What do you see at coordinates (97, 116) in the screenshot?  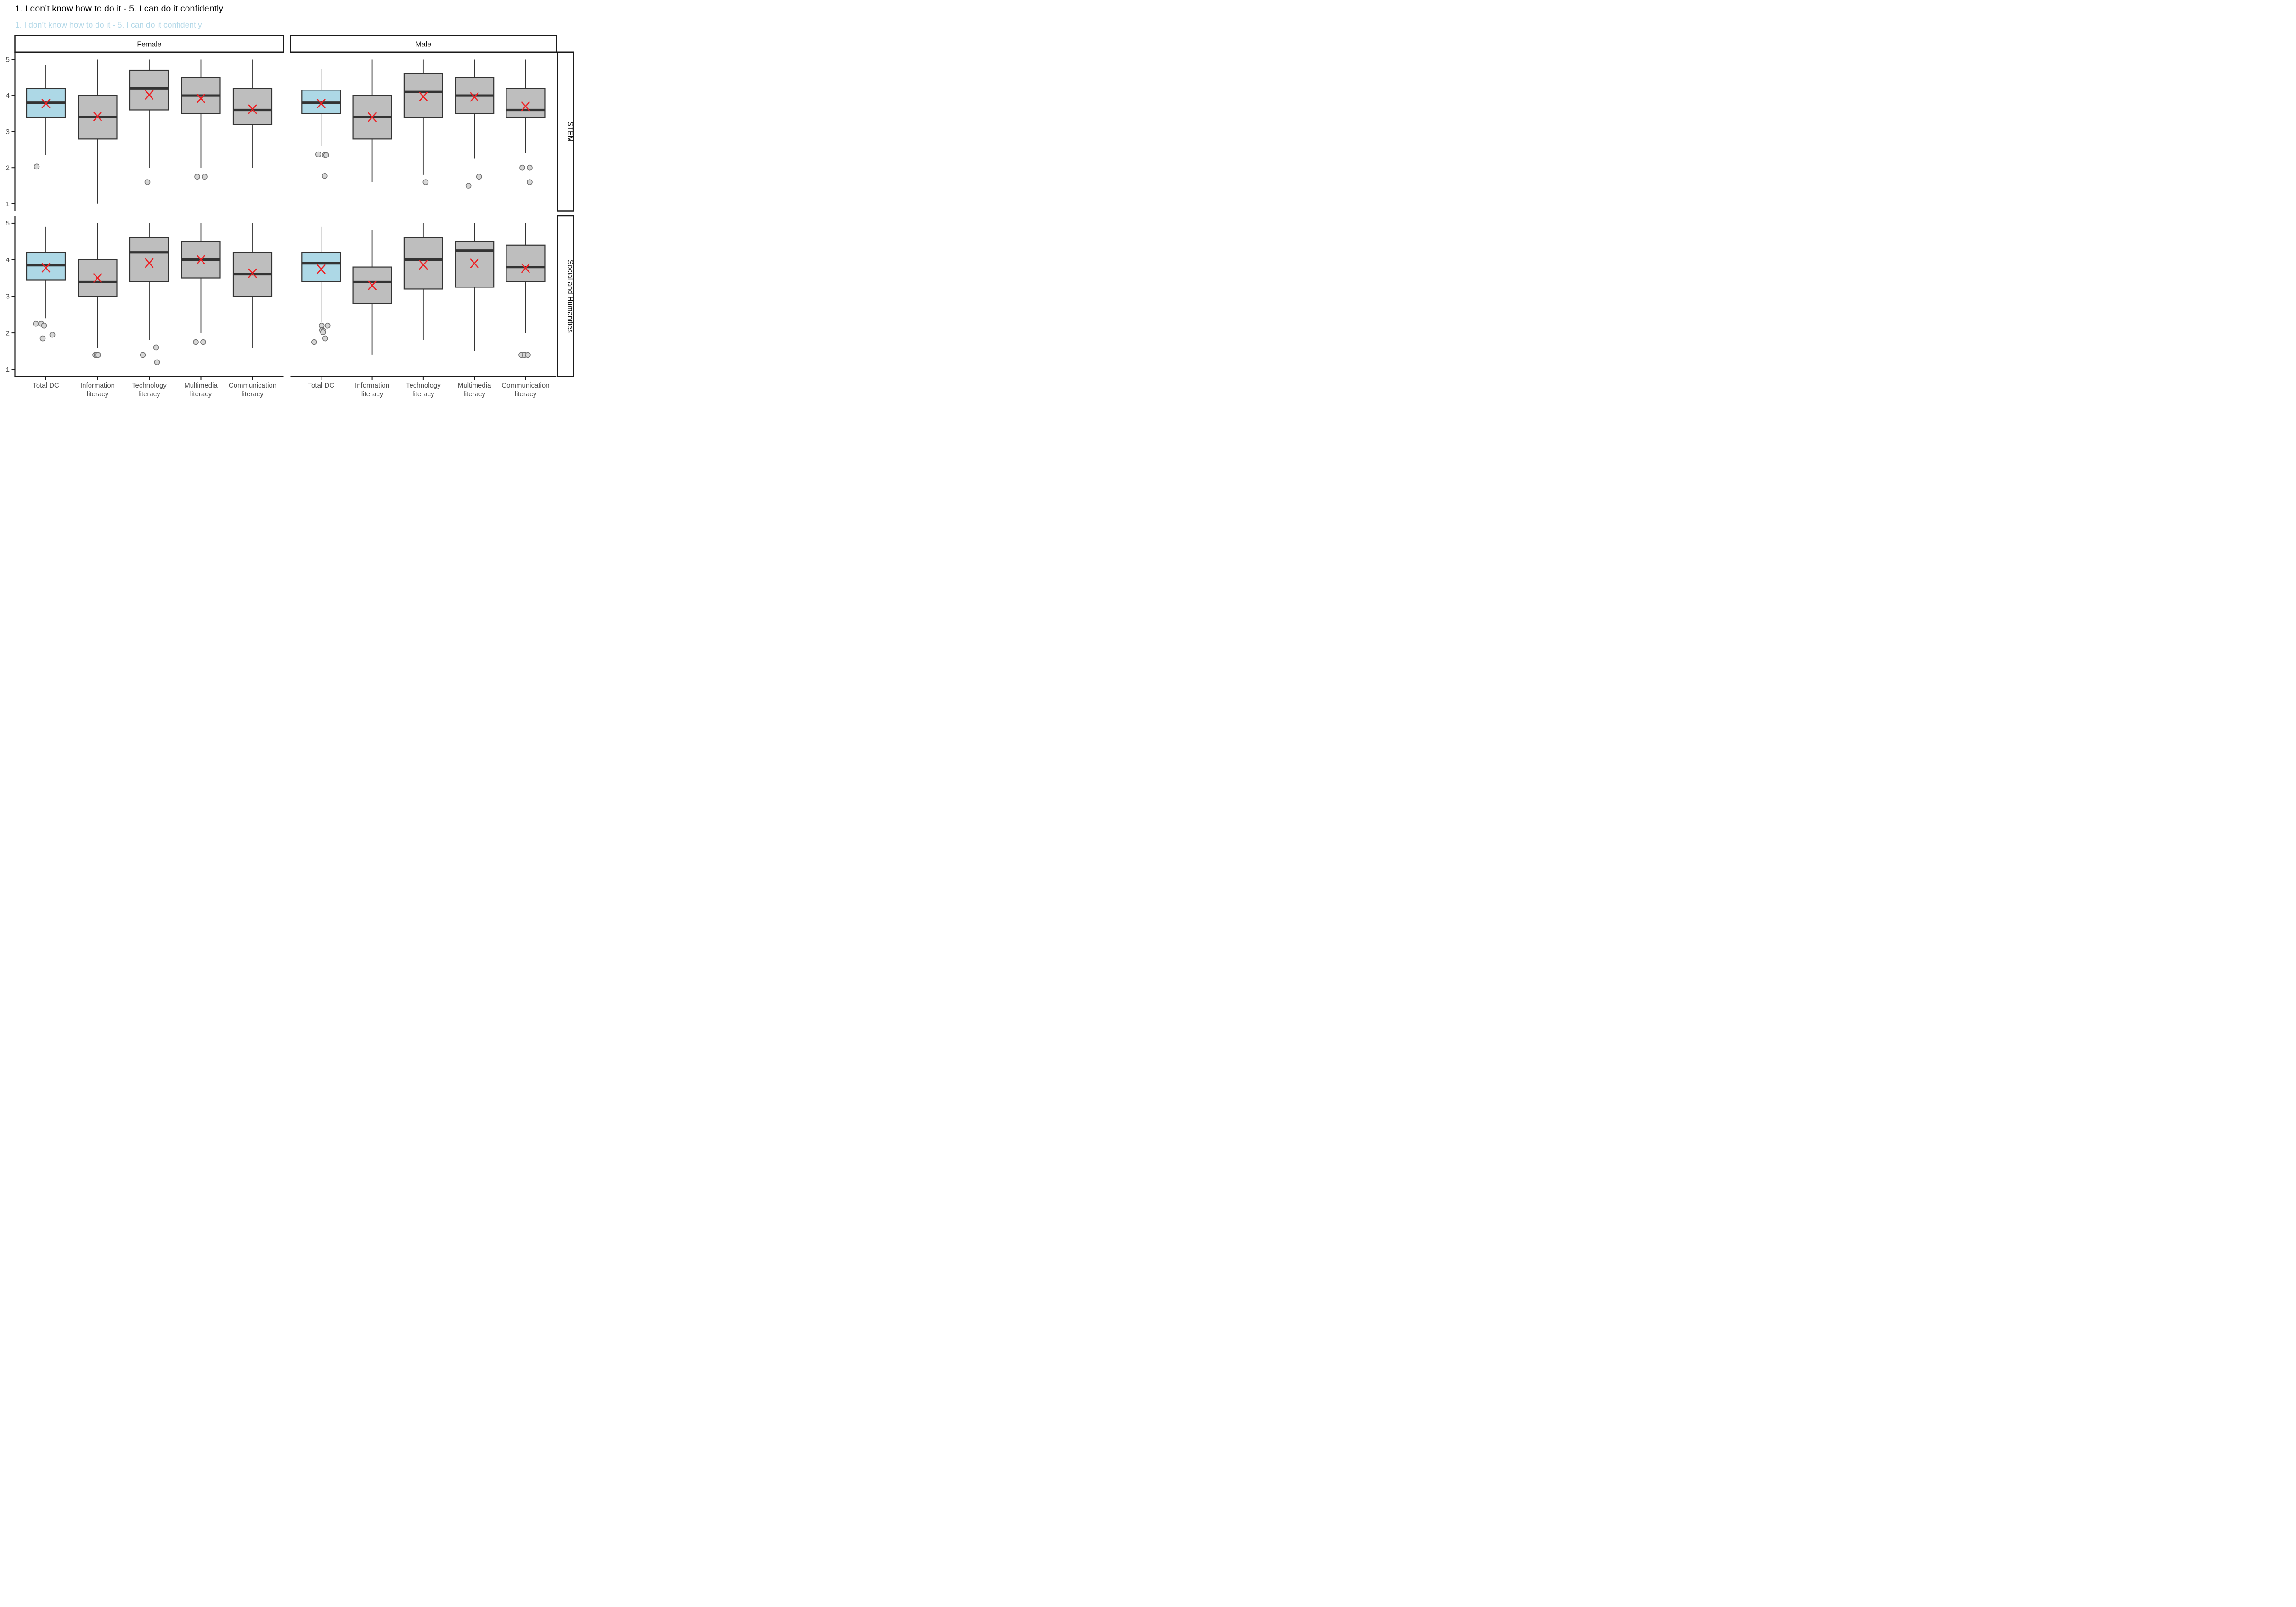 I see `box-information-literacy-female-stem-mean-cross` at bounding box center [97, 116].